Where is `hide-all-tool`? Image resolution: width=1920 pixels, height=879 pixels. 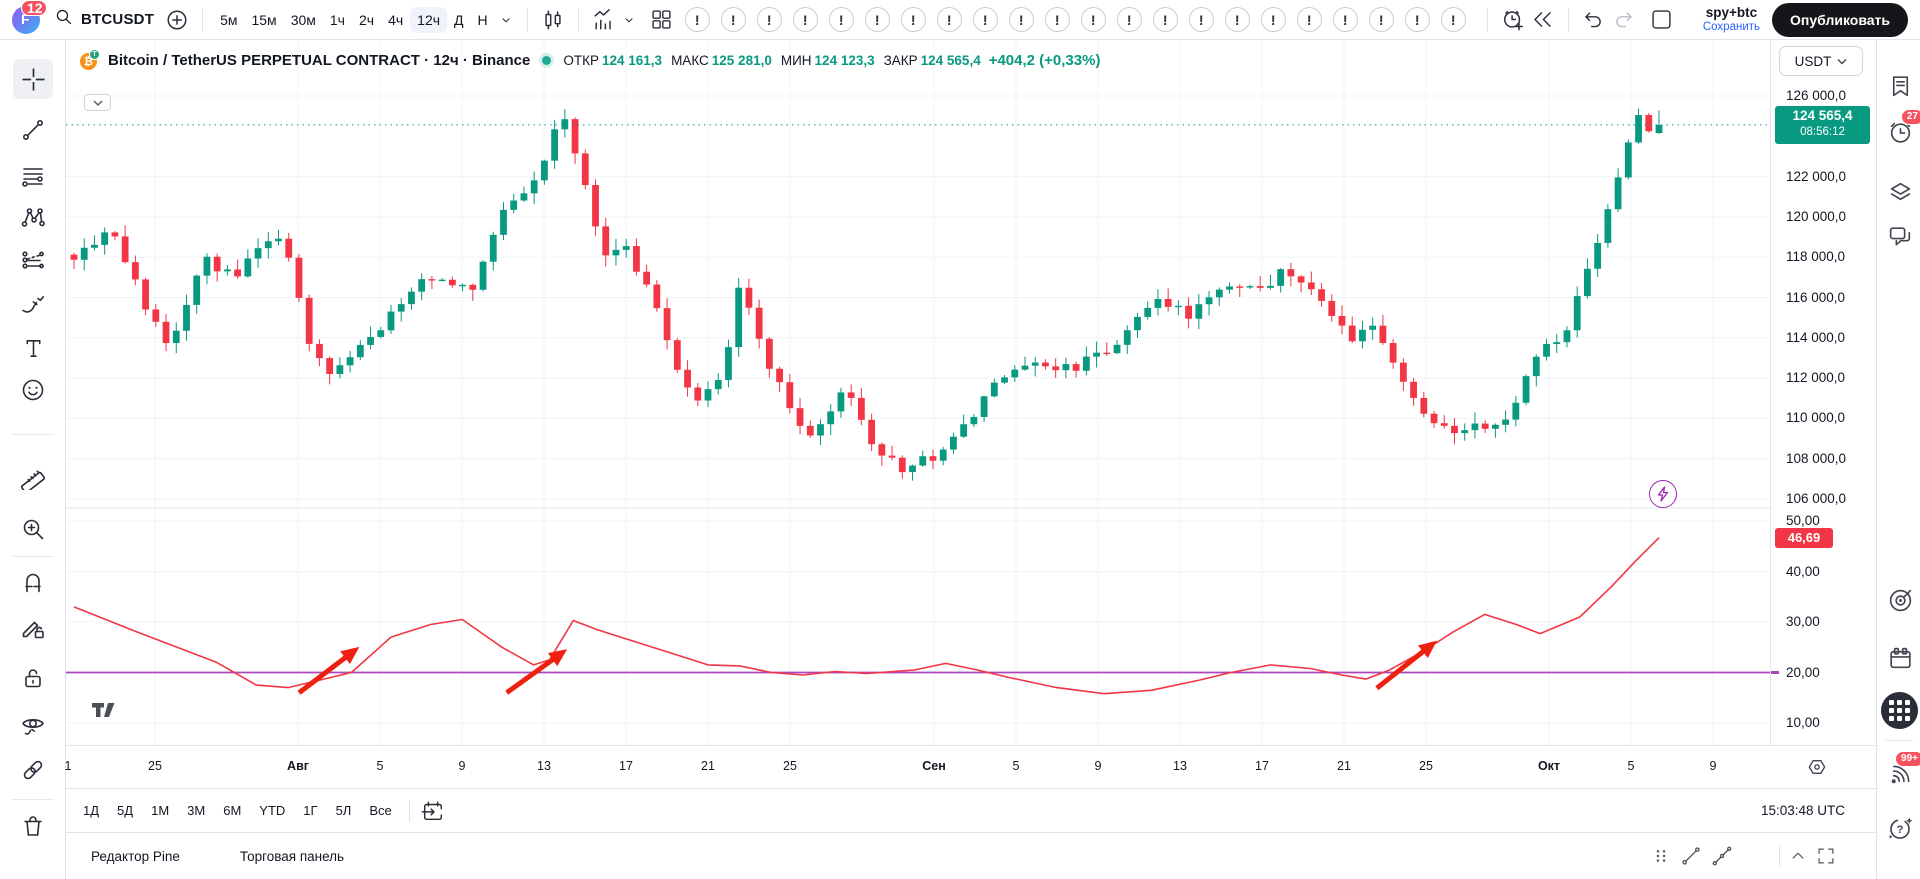 hide-all-tool is located at coordinates (33, 725).